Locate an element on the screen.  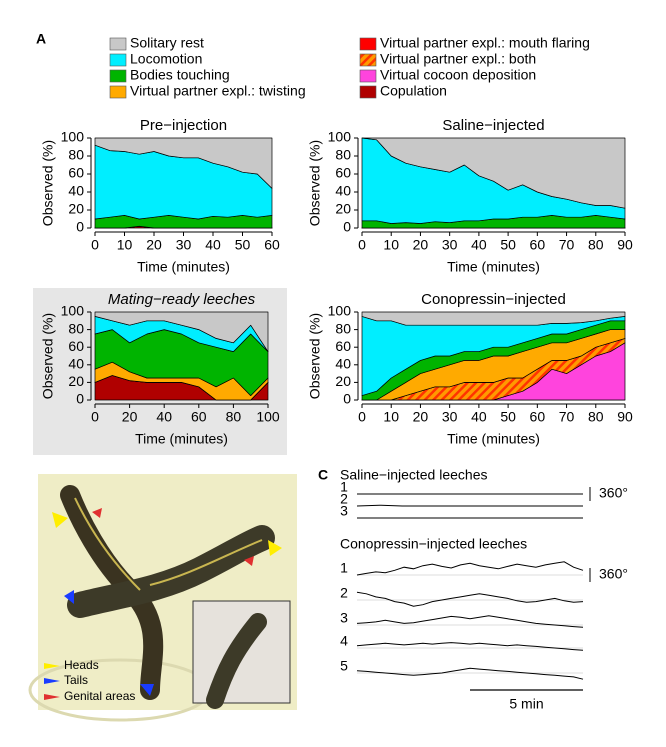
legend-label: Locomotion is located at coordinates (166, 59).